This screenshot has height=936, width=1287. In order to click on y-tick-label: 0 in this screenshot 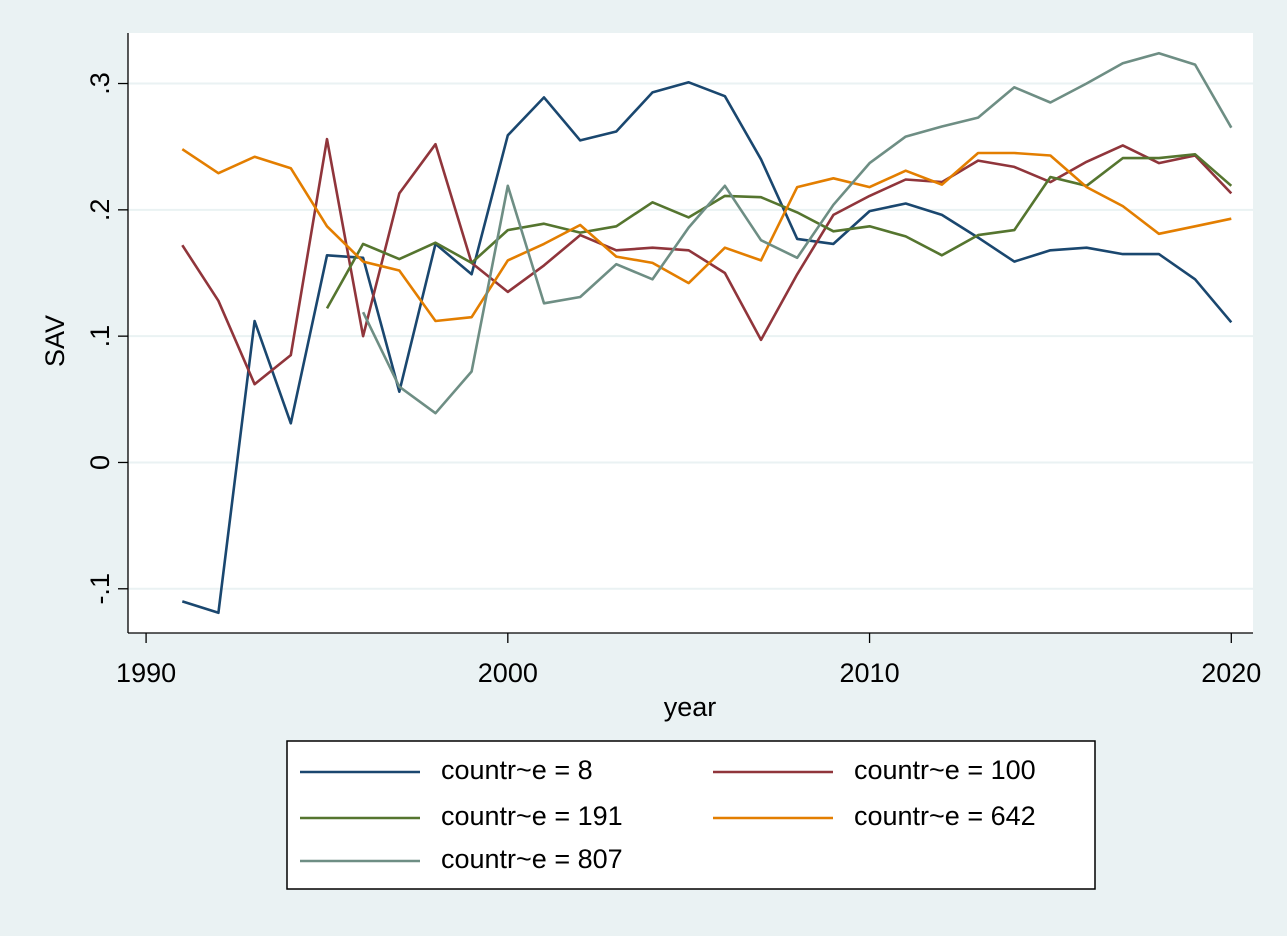, I will do `click(100, 462)`.